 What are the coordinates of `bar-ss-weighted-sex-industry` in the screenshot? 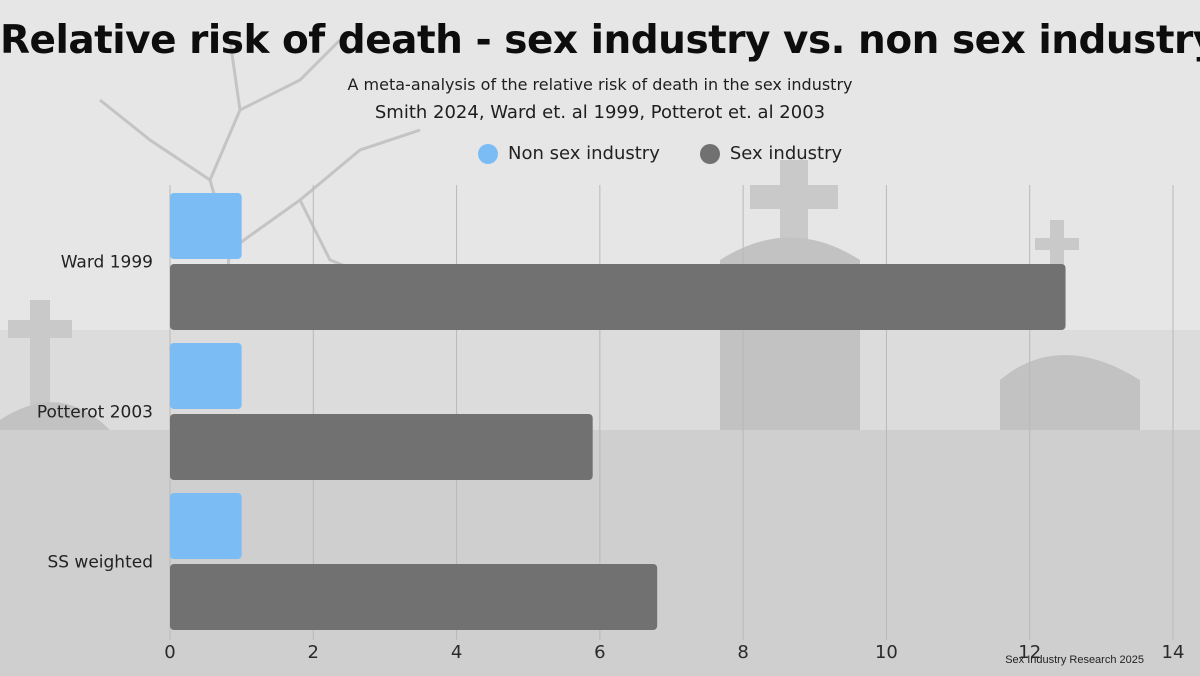 It's located at (414, 597).